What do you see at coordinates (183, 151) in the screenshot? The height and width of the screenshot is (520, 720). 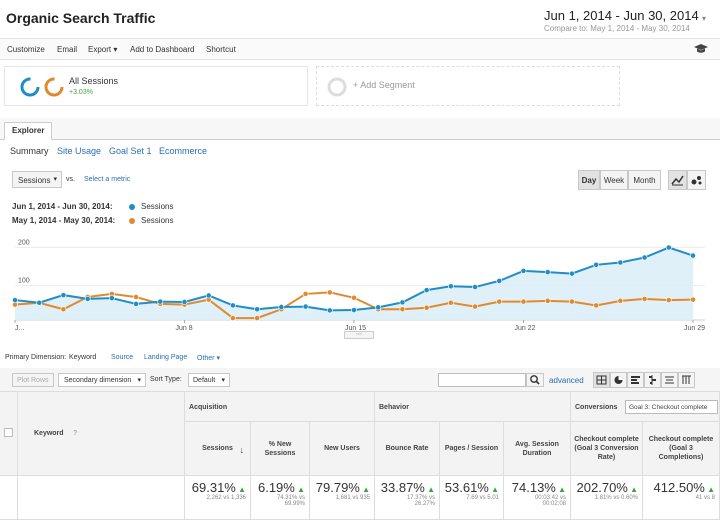 I see `subtab-ecommerce: Ecommerce` at bounding box center [183, 151].